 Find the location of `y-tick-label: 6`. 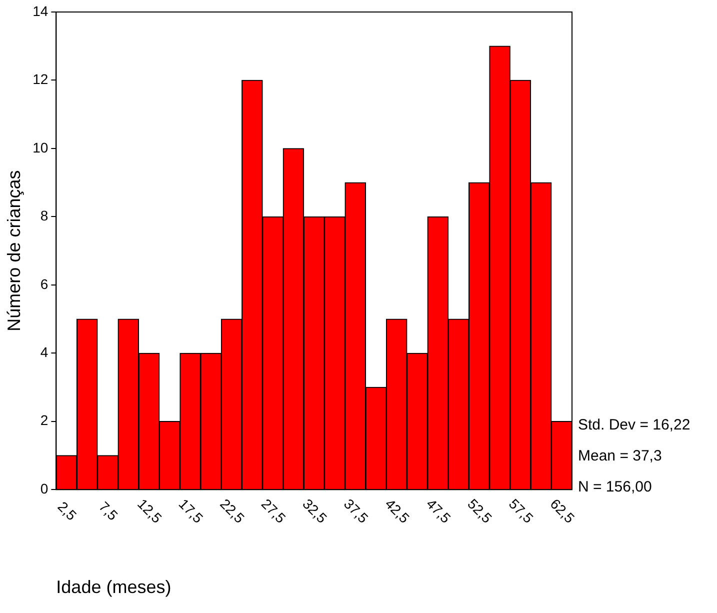

y-tick-label: 6 is located at coordinates (44, 284).